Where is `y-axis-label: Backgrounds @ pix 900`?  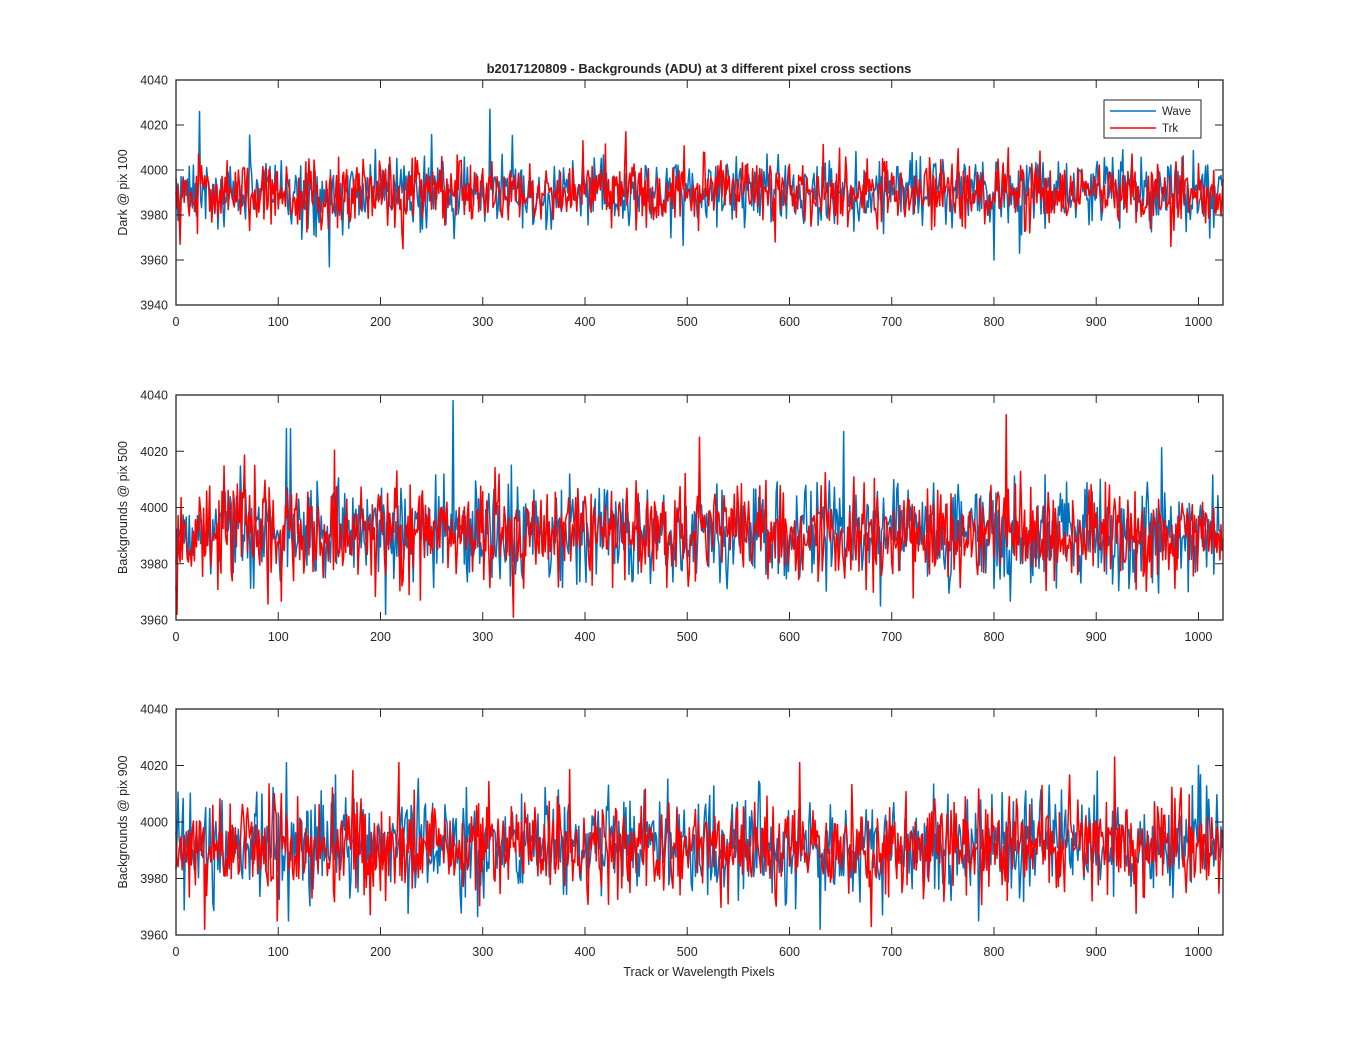
y-axis-label: Backgrounds @ pix 900 is located at coordinates (123, 822).